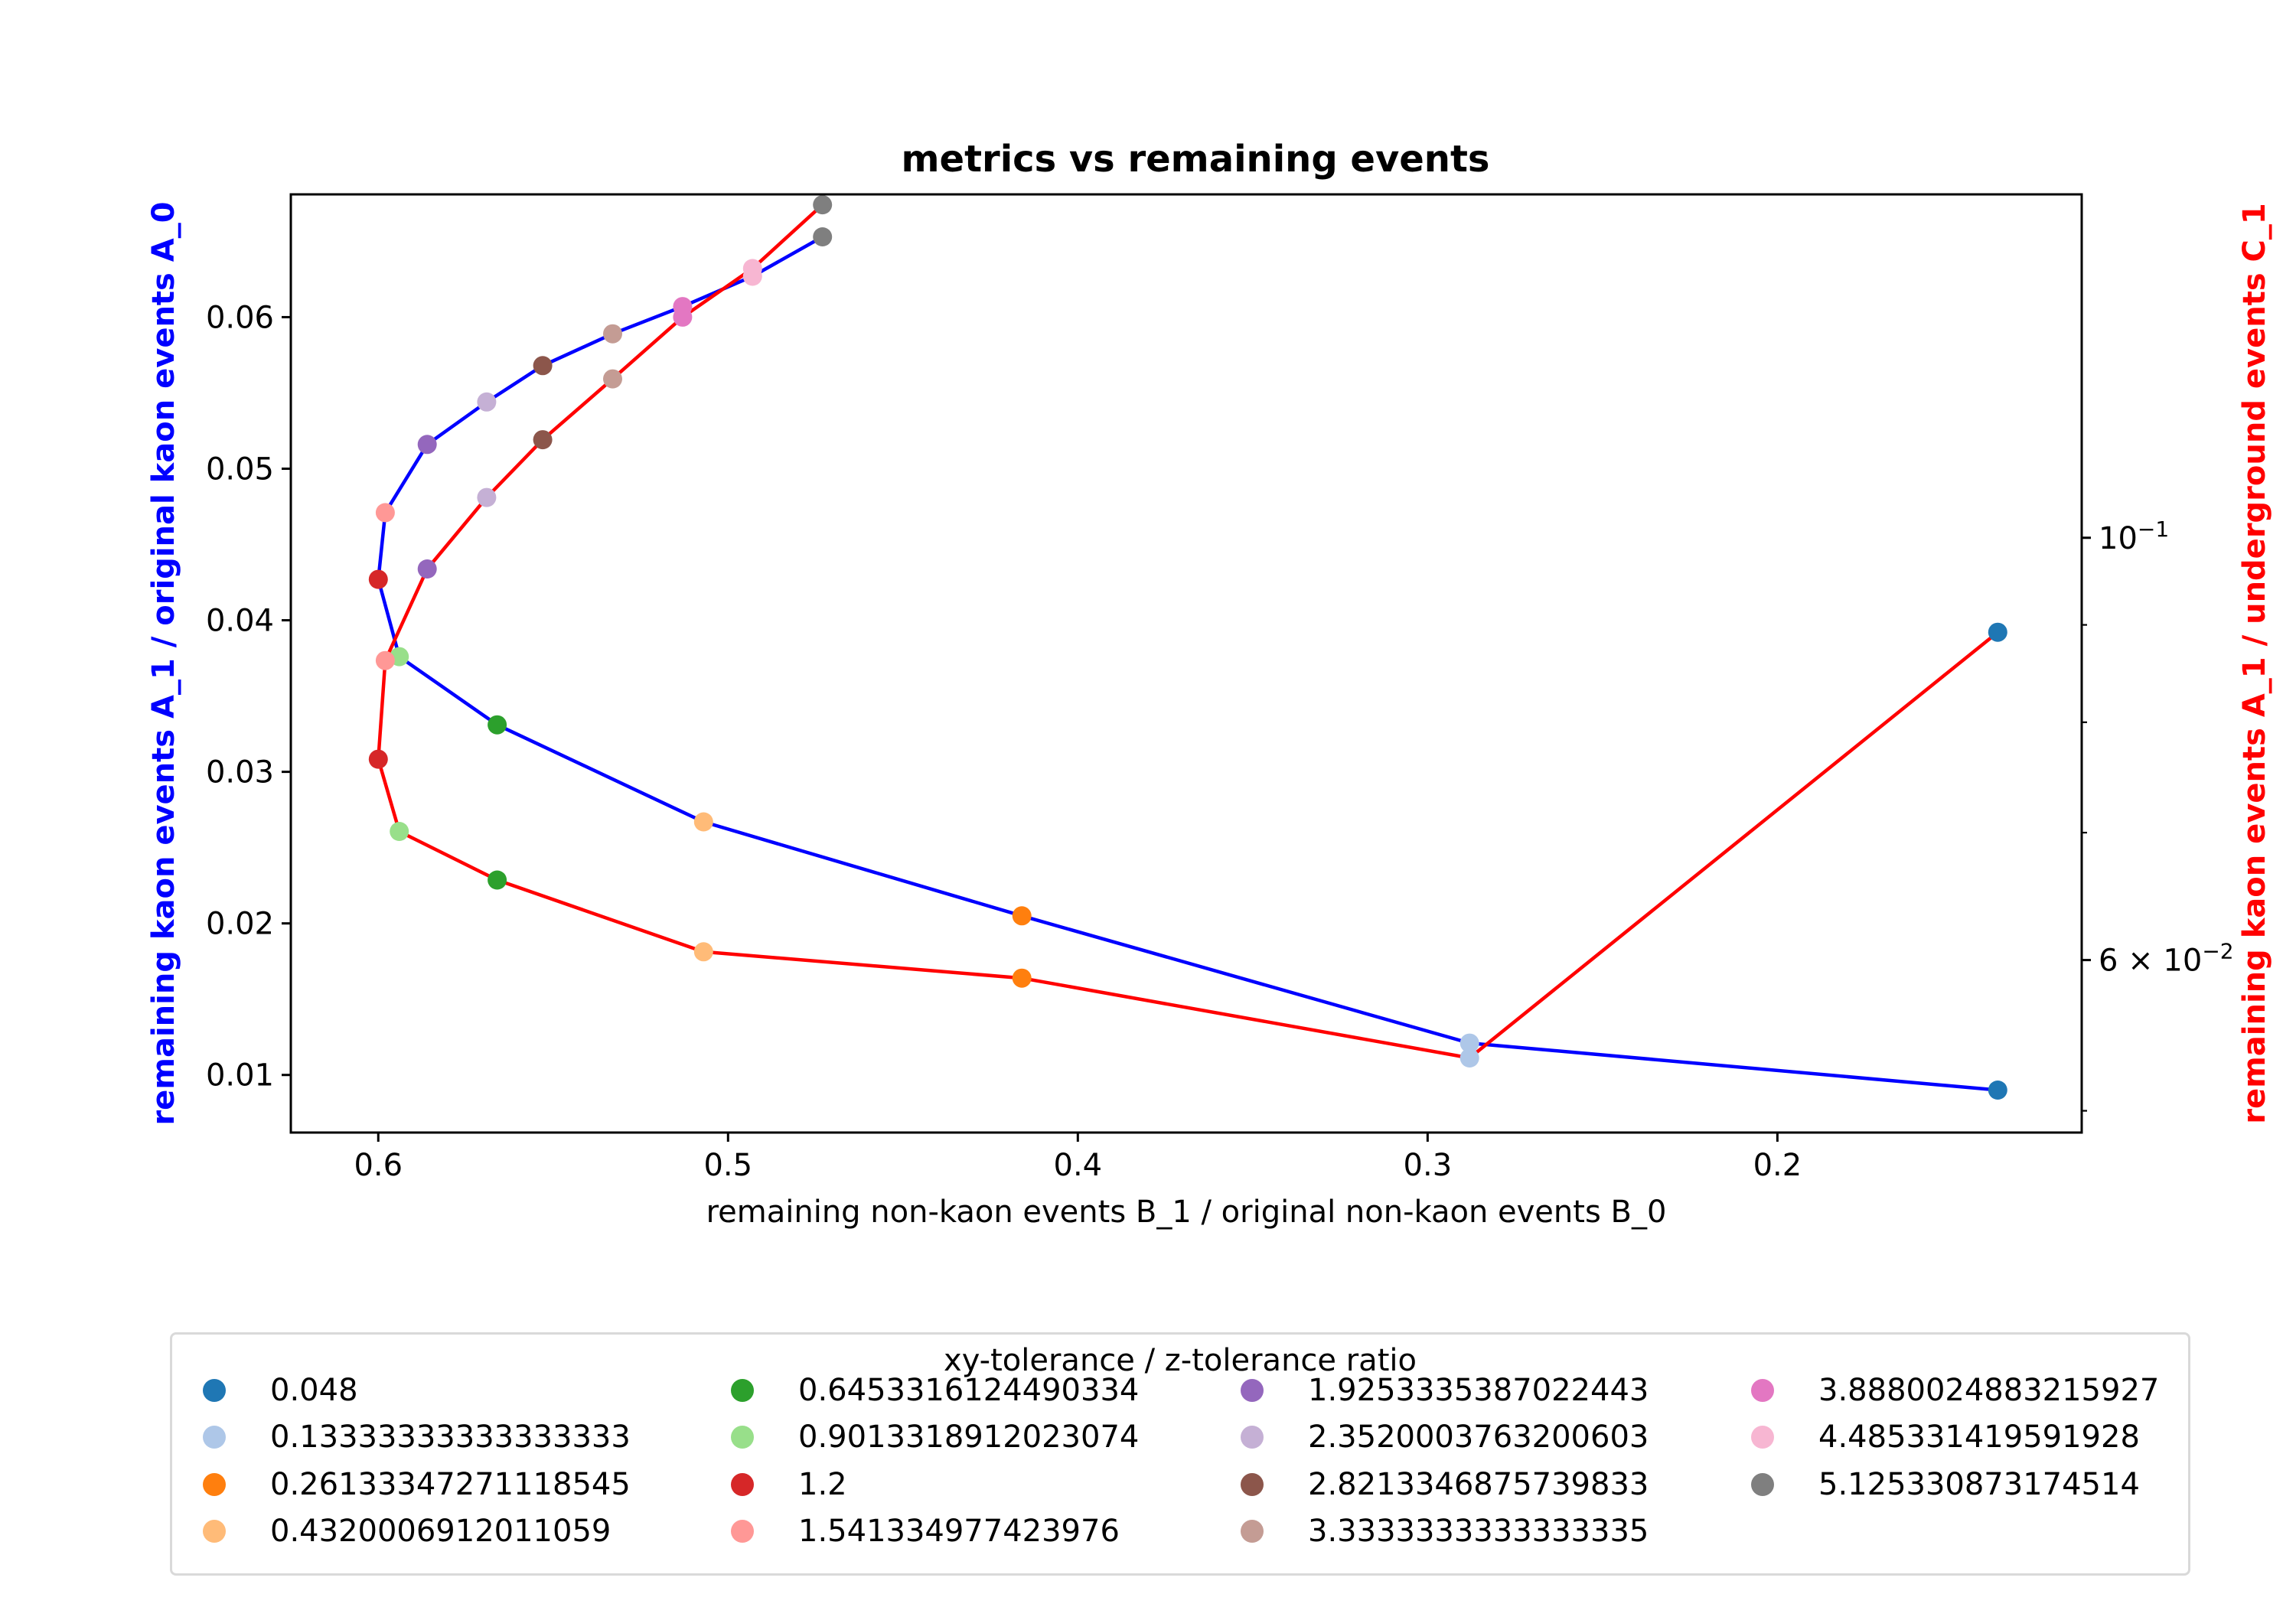 The height and width of the screenshot is (1607, 2296). I want to click on legend-item: 4.485331419591928, so click(1930, 1437).